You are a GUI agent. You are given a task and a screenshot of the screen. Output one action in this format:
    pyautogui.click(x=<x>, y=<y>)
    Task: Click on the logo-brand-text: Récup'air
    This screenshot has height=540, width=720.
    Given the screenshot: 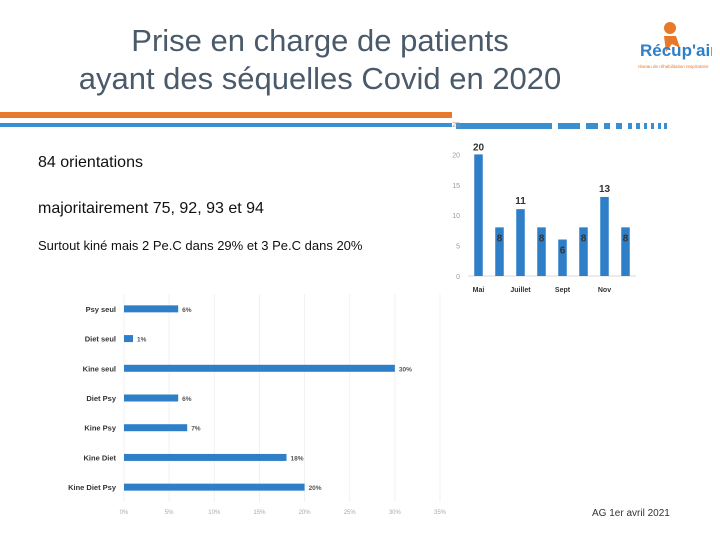 What is the action you would take?
    pyautogui.click(x=676, y=50)
    